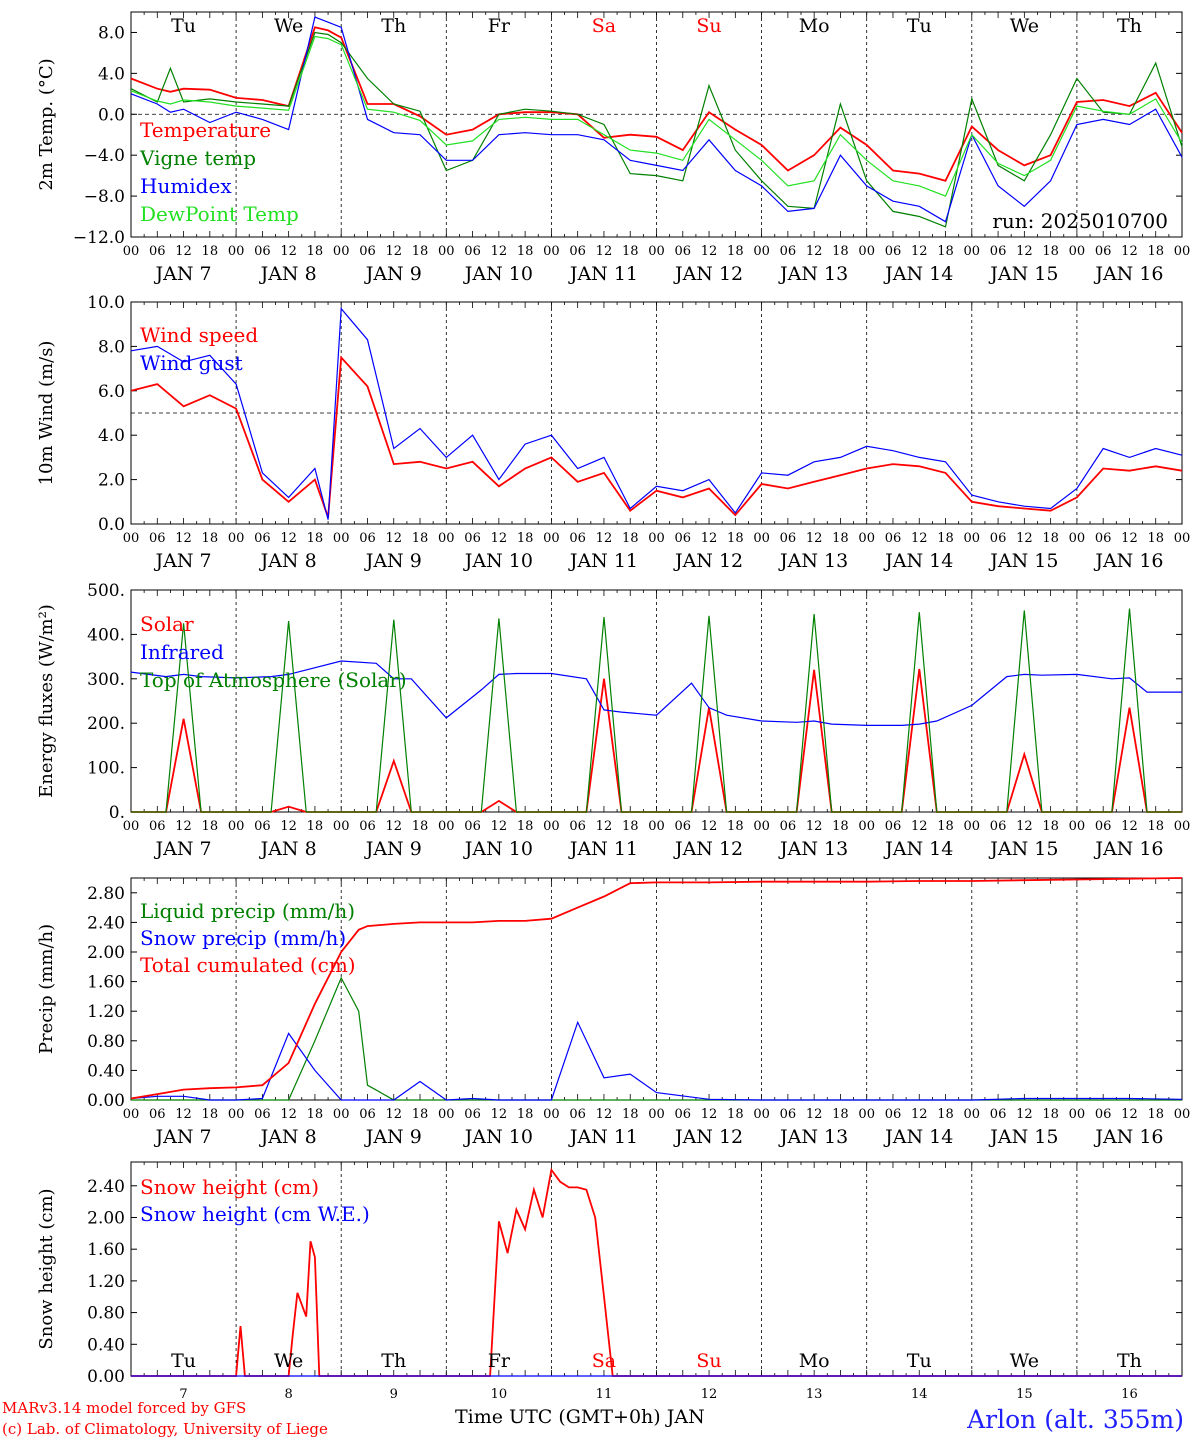 This screenshot has height=1440, width=1194. I want to click on station-label: Arlon (alt. 355m), so click(1075, 1419).